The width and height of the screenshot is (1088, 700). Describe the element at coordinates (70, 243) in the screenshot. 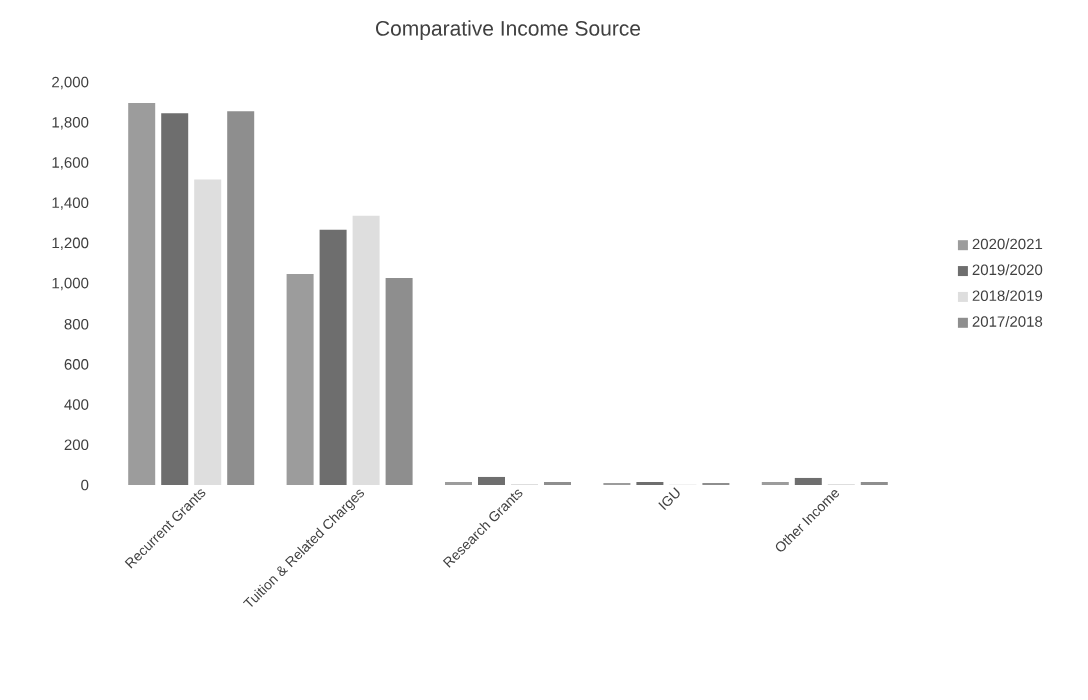

I see `y-tick-label: 1,200` at that location.